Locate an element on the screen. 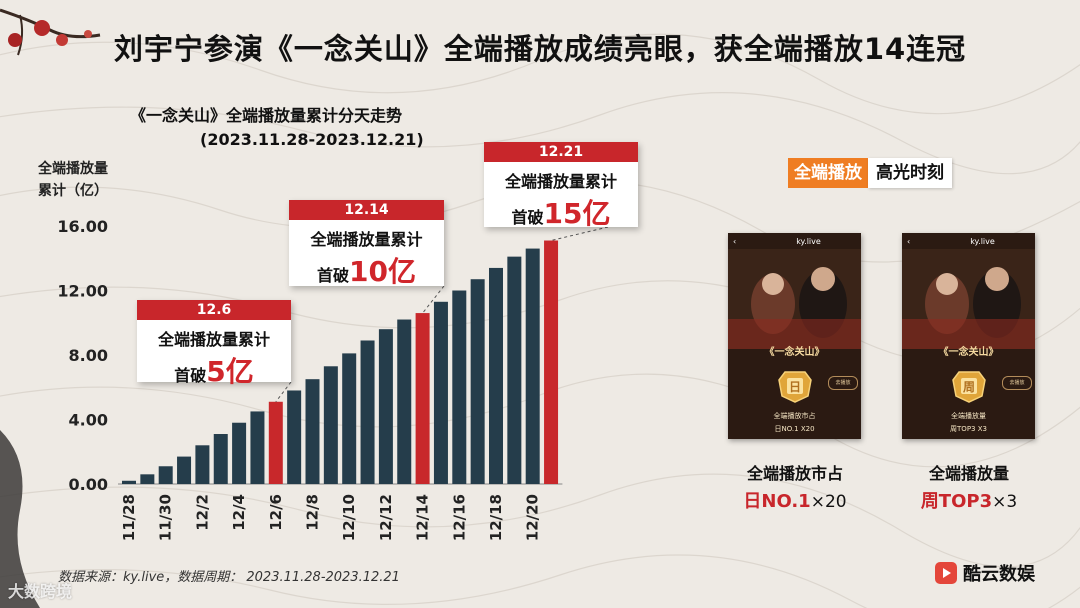 The image size is (1080, 608). callout-value: 10亿 is located at coordinates (382, 271).